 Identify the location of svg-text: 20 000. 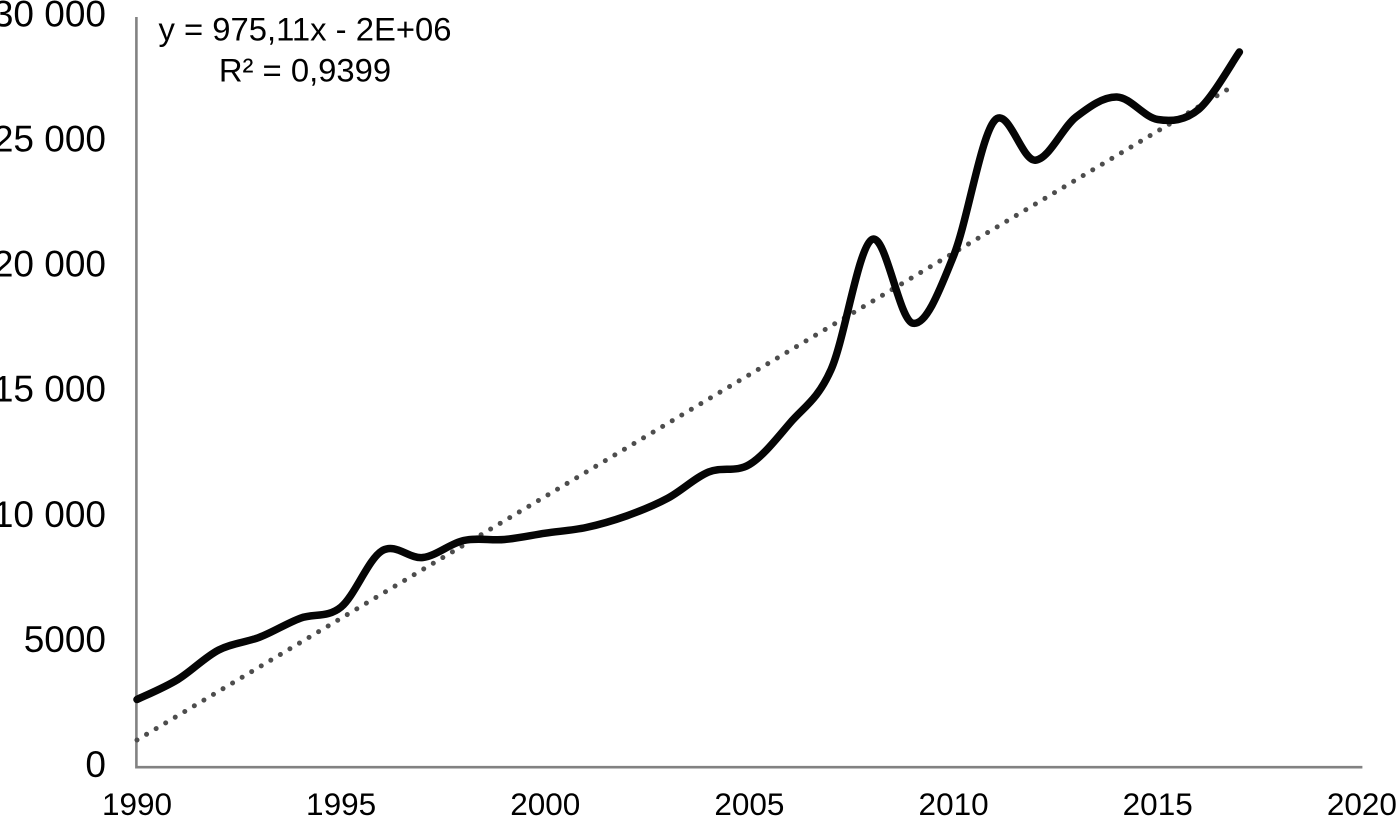
(53, 264).